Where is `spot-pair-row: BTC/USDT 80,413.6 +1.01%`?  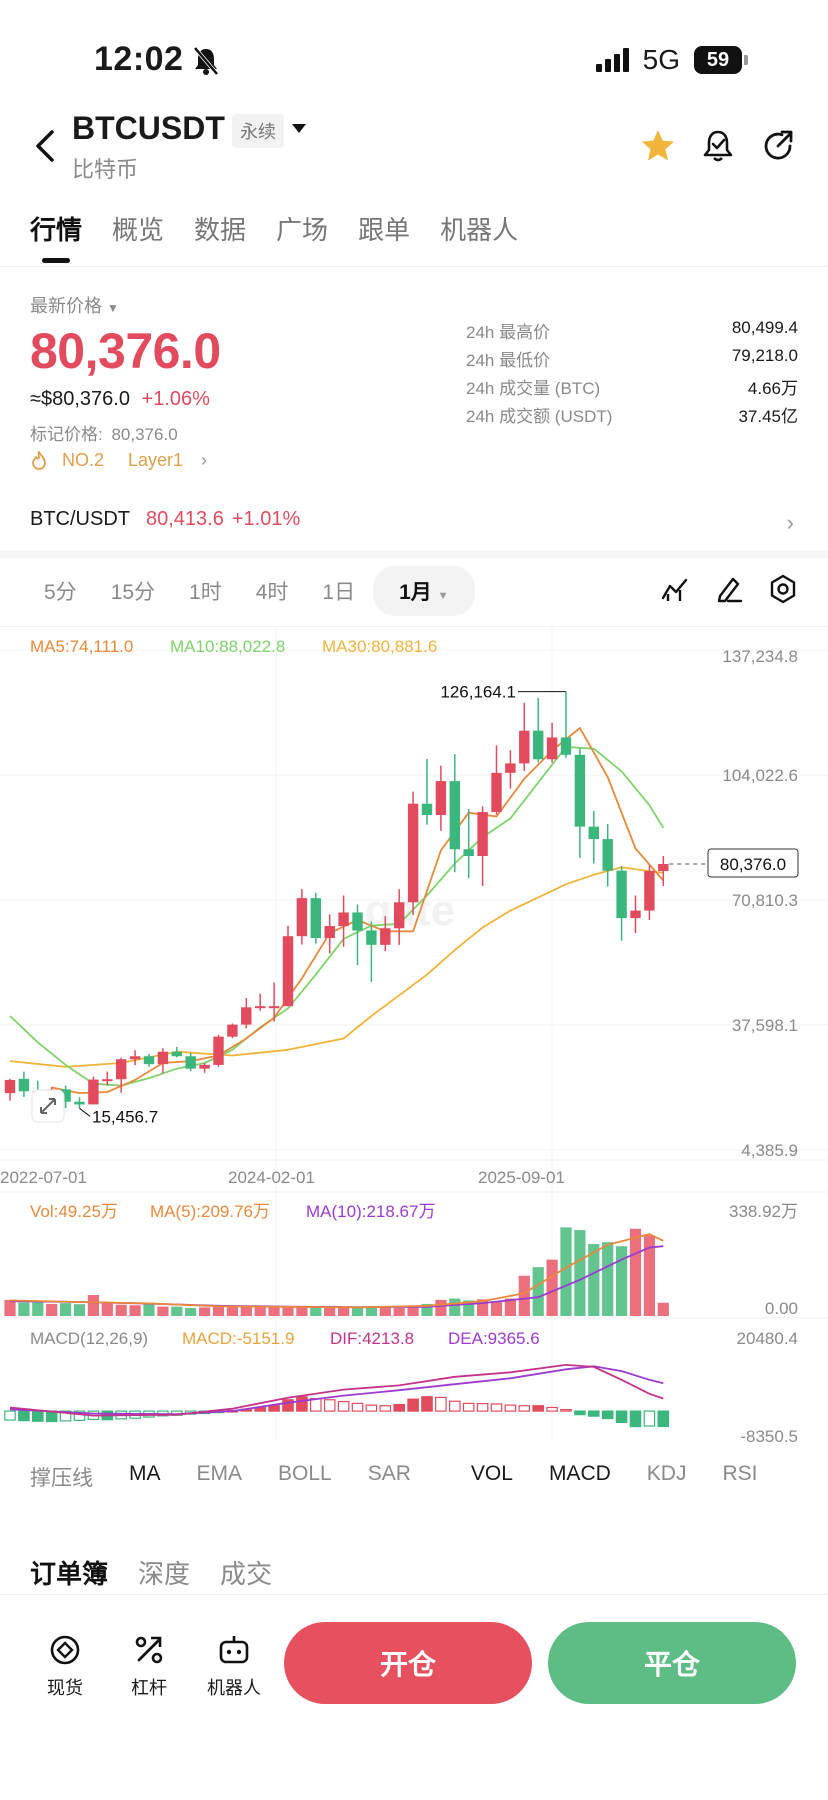
spot-pair-row: BTC/USDT 80,413.6 +1.01% is located at coordinates (165, 519).